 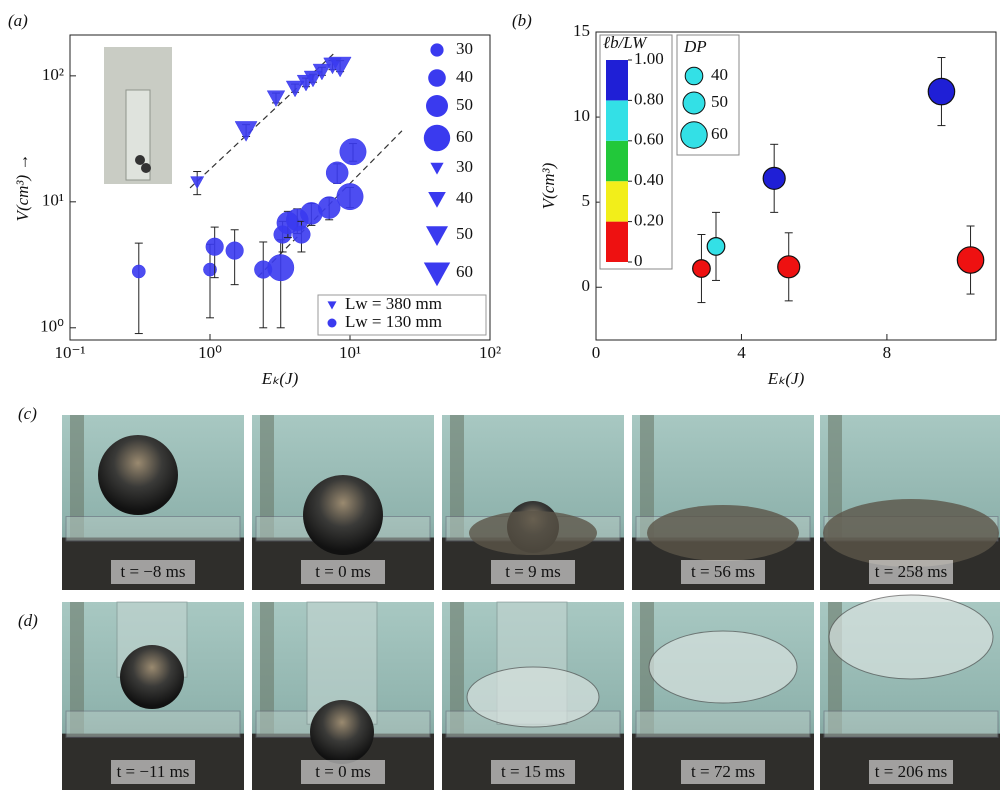 What do you see at coordinates (625, 42) in the screenshot?
I see `colorbar-title: ℓb/LW` at bounding box center [625, 42].